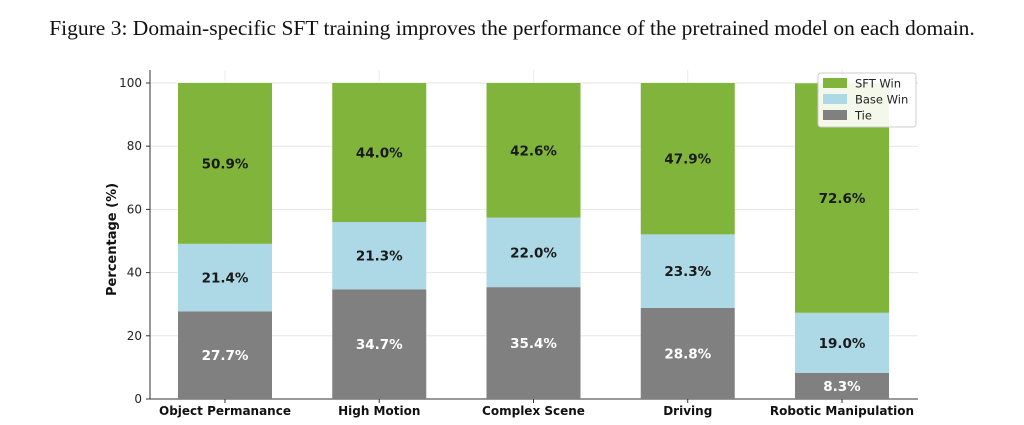 This screenshot has width=1024, height=425. I want to click on legend-label-base-win: Base Win, so click(881, 100).